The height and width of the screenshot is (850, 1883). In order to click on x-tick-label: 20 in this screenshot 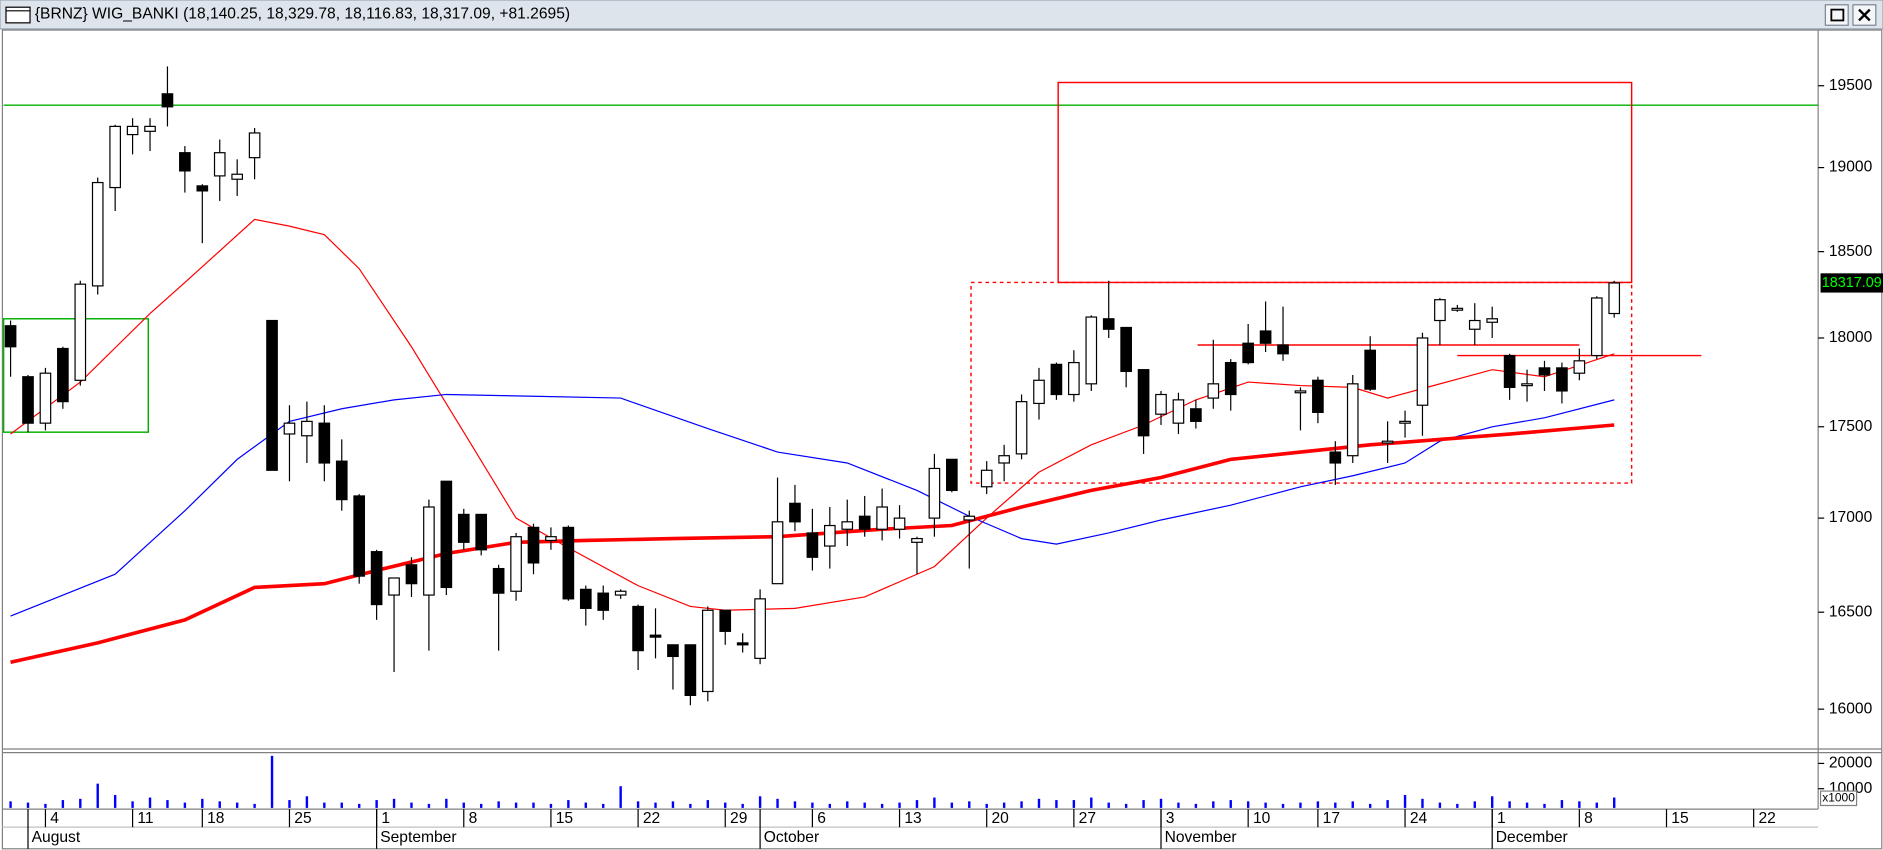, I will do `click(1001, 818)`.